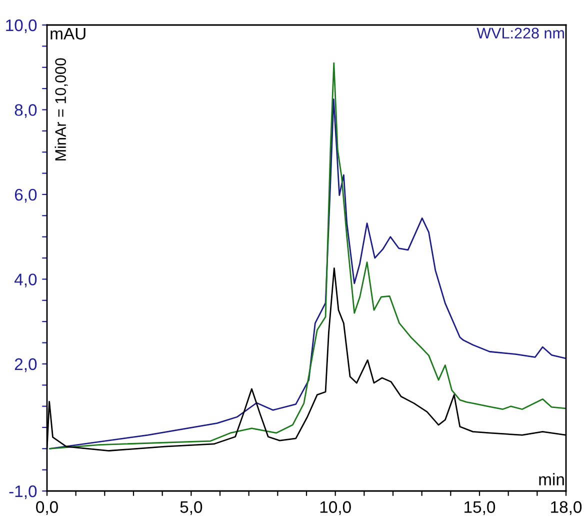 The image size is (588, 524). What do you see at coordinates (480, 508) in the screenshot?
I see `x-tick-label: 15,0` at bounding box center [480, 508].